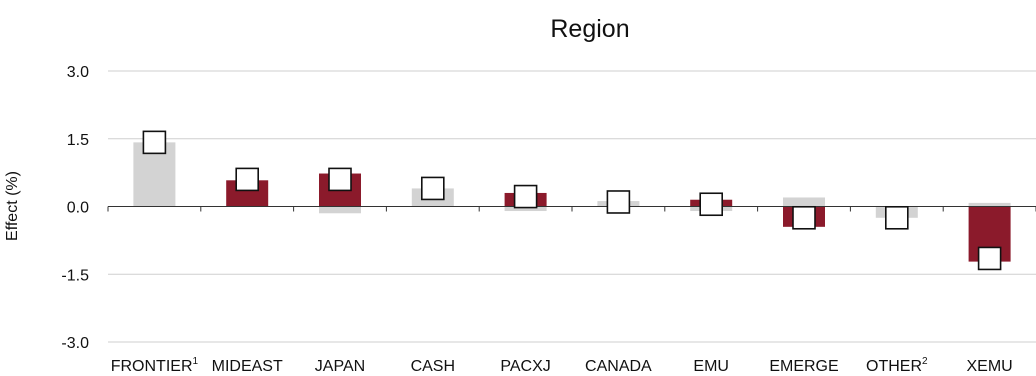 The width and height of the screenshot is (1036, 376). Describe the element at coordinates (589, 29) in the screenshot. I see `chart-title: Region` at that location.